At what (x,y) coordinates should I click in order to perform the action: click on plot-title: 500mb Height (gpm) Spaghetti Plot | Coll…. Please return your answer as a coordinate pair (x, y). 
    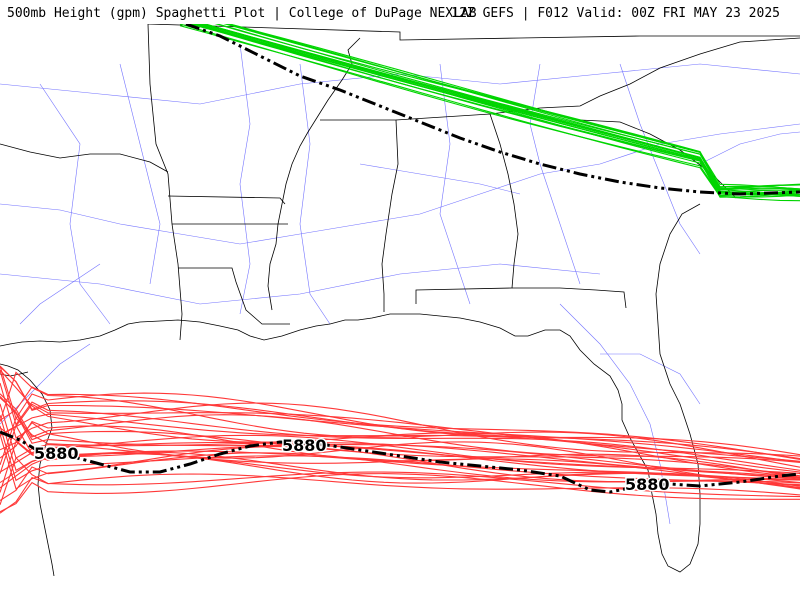
    Looking at the image, I should click on (242, 13).